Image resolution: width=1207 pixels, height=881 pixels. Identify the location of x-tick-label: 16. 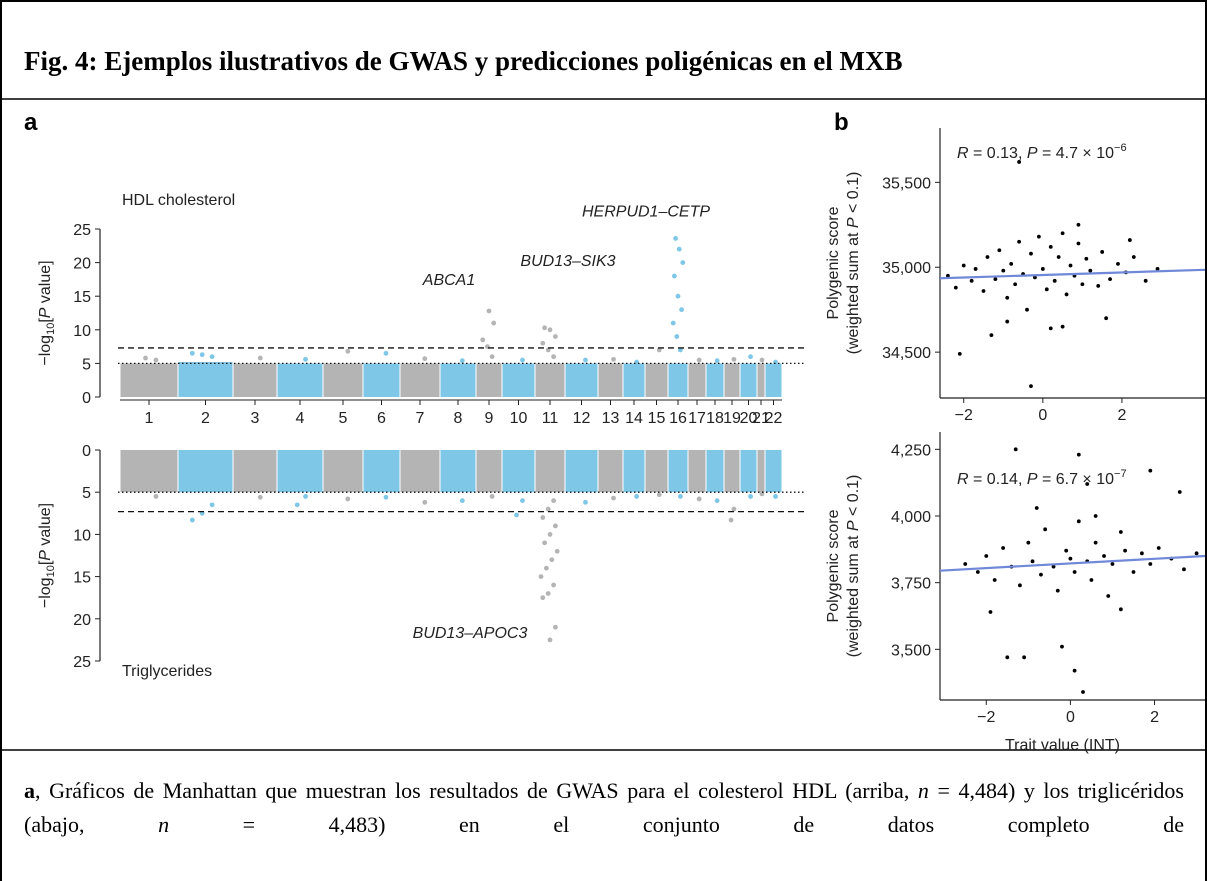
(678, 418).